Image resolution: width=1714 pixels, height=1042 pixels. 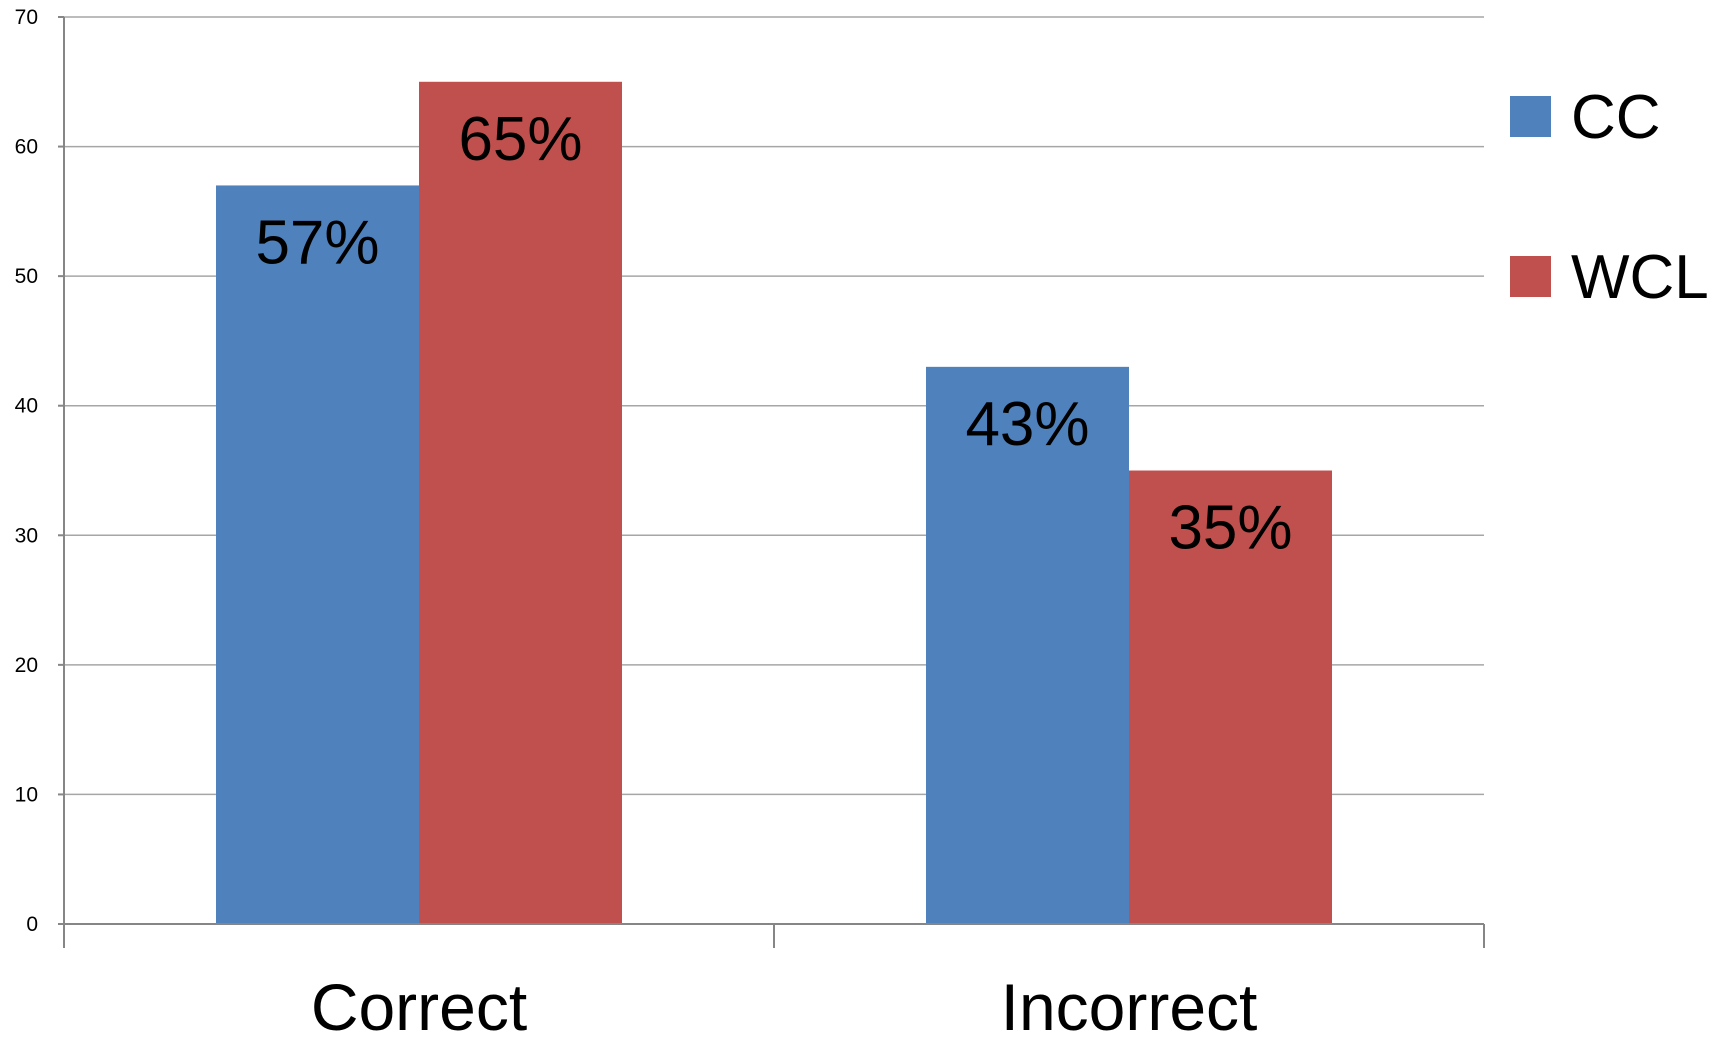 I want to click on y-tick-label: 20, so click(x=26, y=665).